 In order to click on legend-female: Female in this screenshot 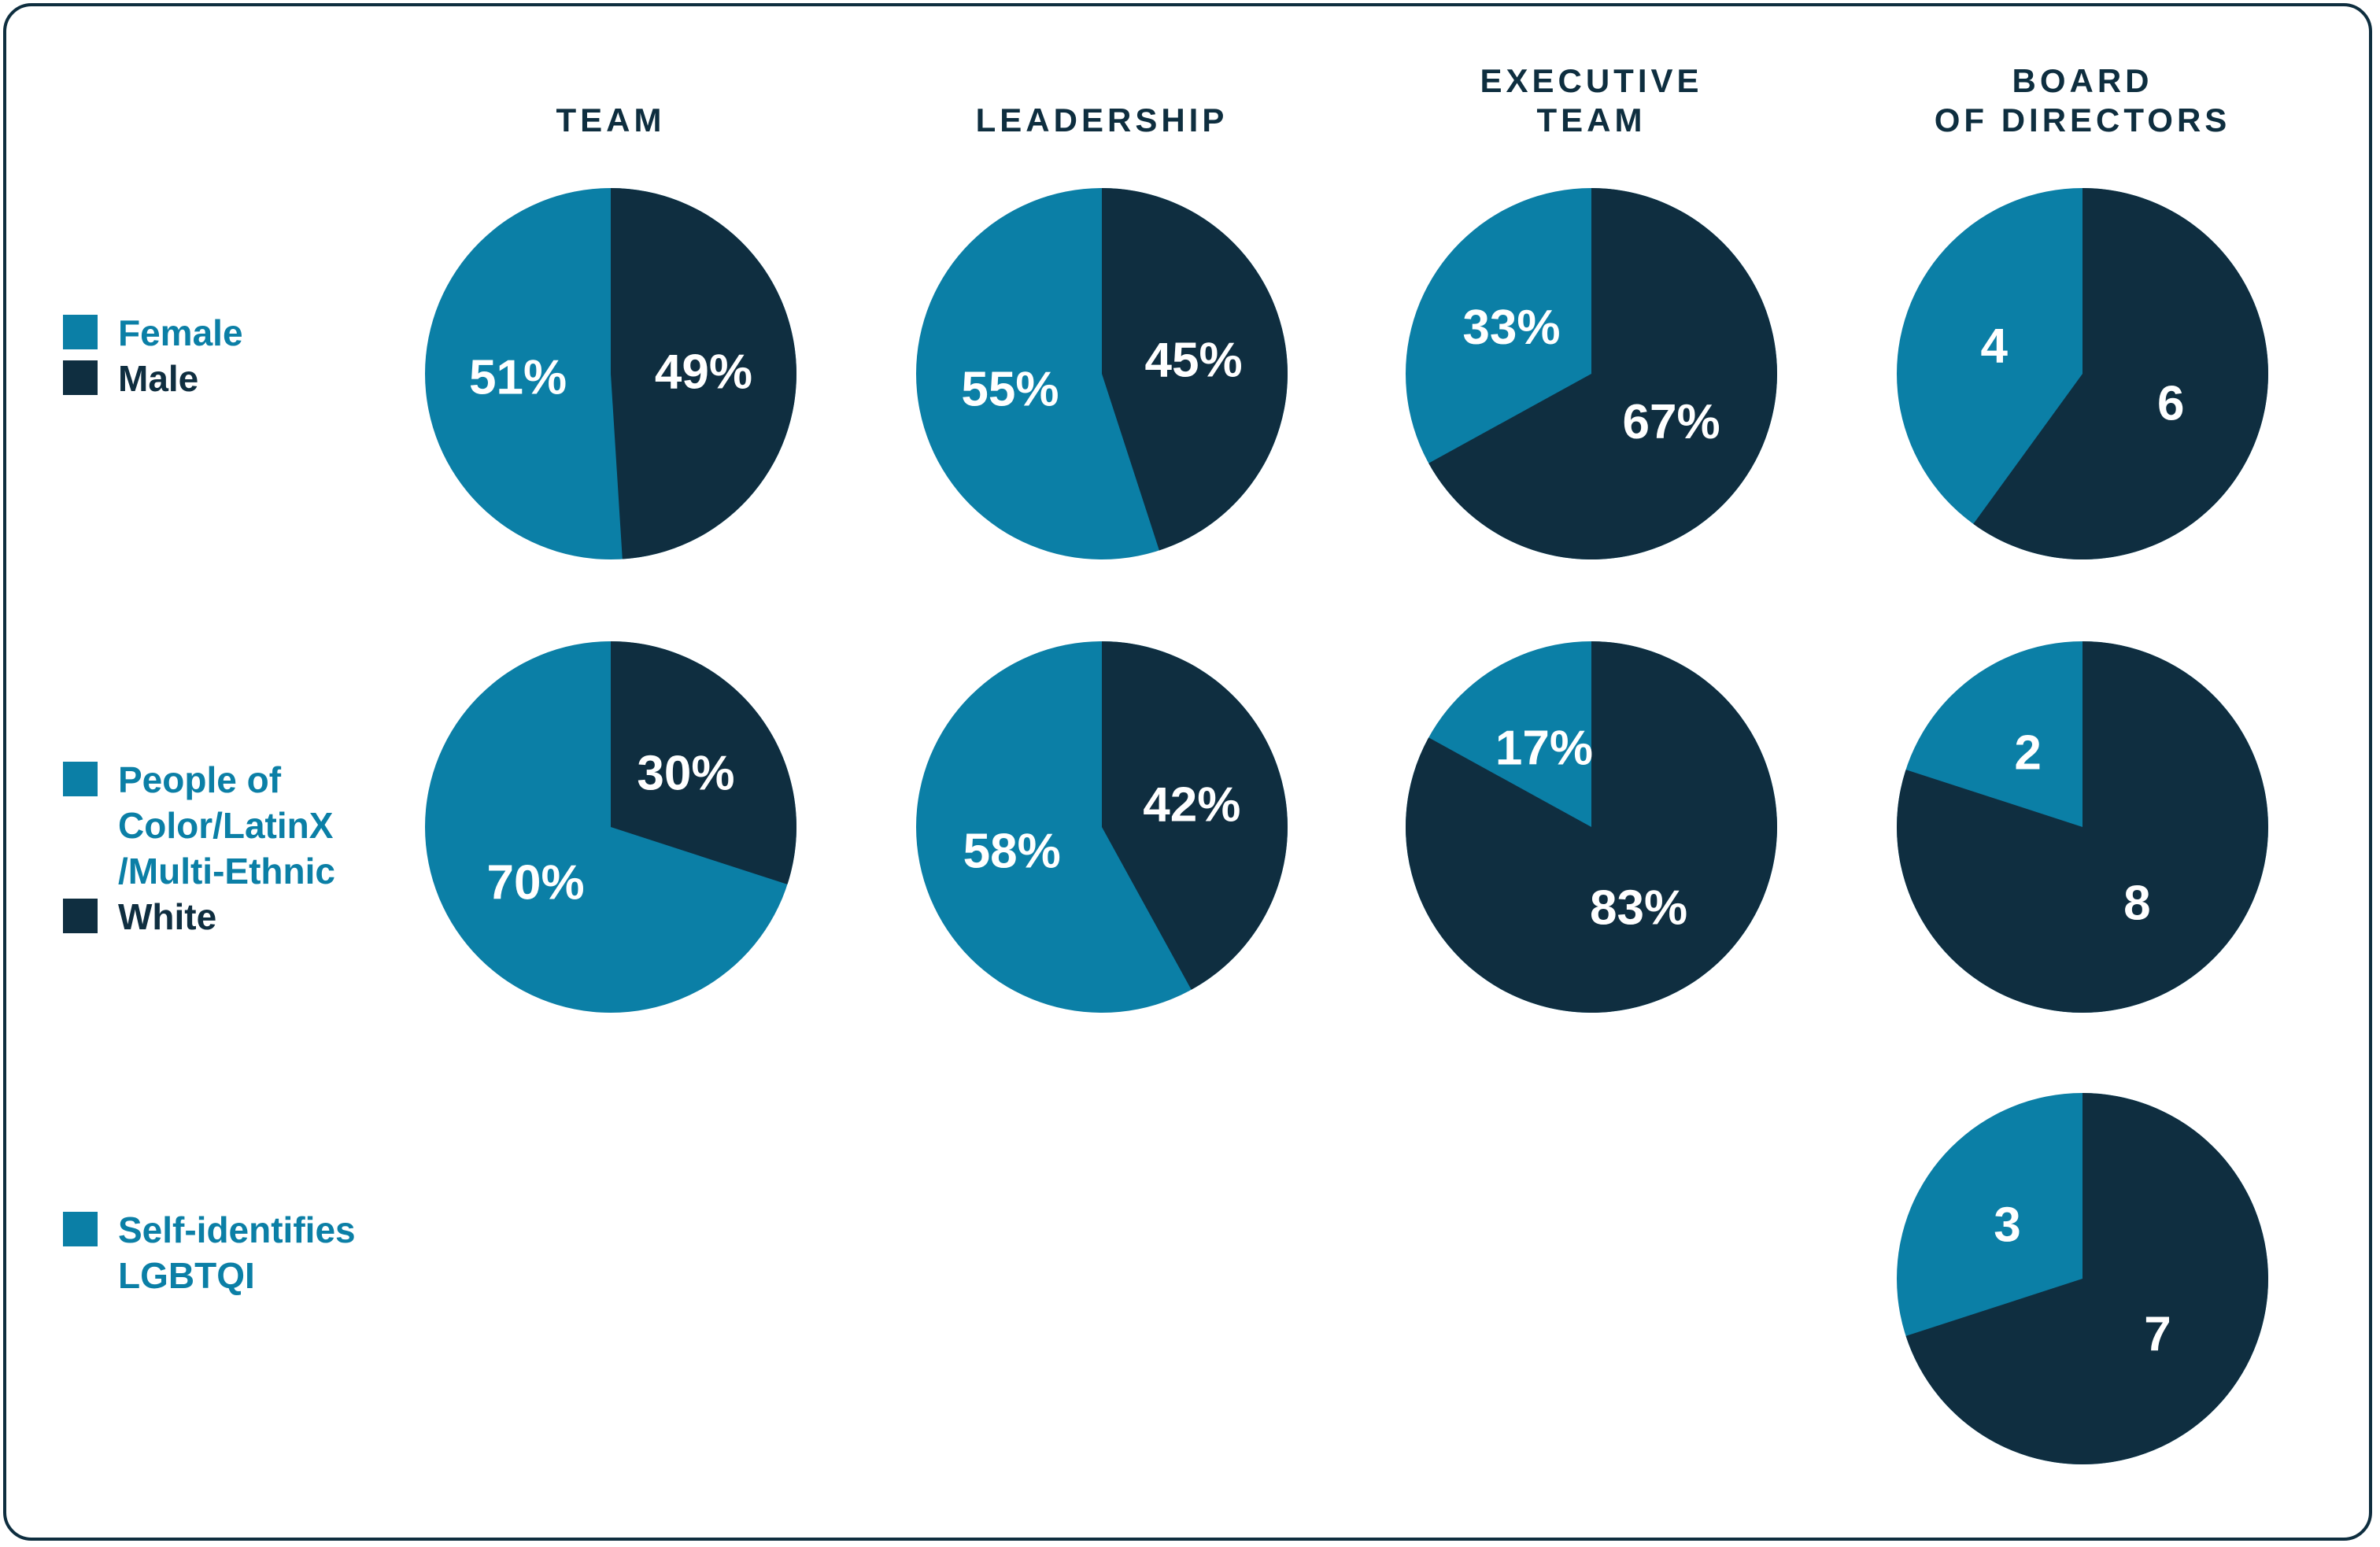, I will do `click(153, 333)`.